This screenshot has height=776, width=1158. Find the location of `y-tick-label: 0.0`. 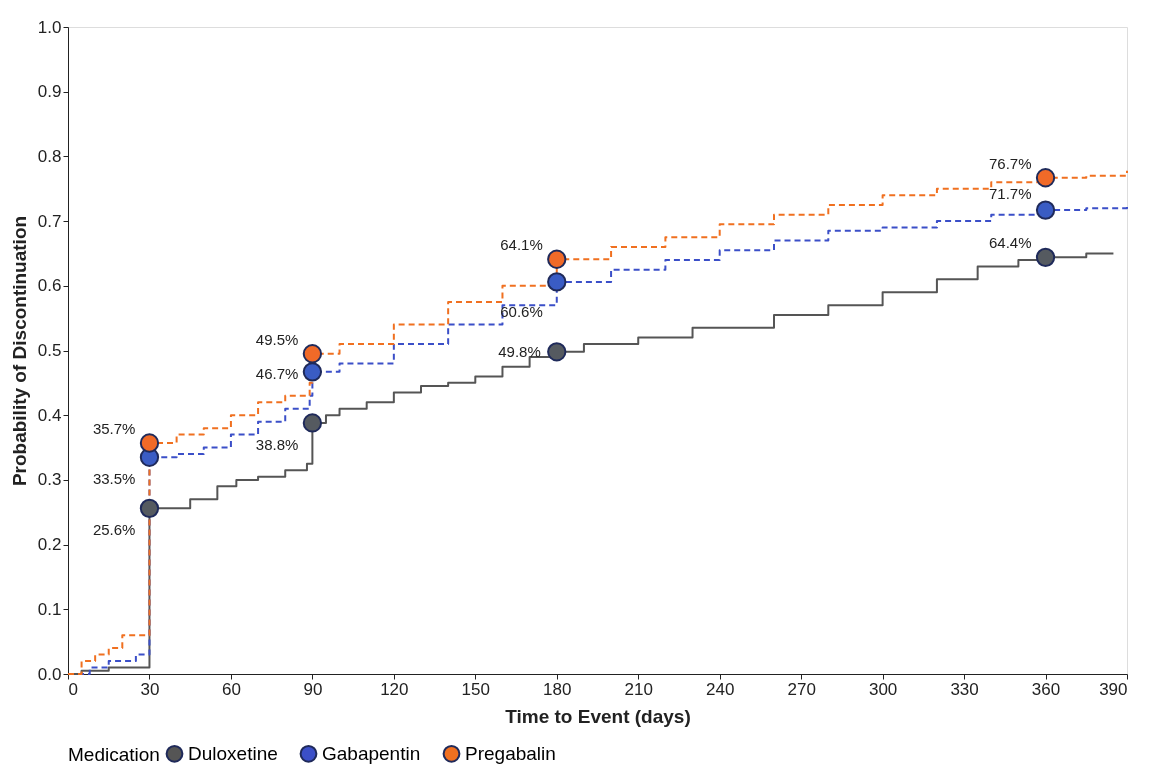

y-tick-label: 0.0 is located at coordinates (49, 674).